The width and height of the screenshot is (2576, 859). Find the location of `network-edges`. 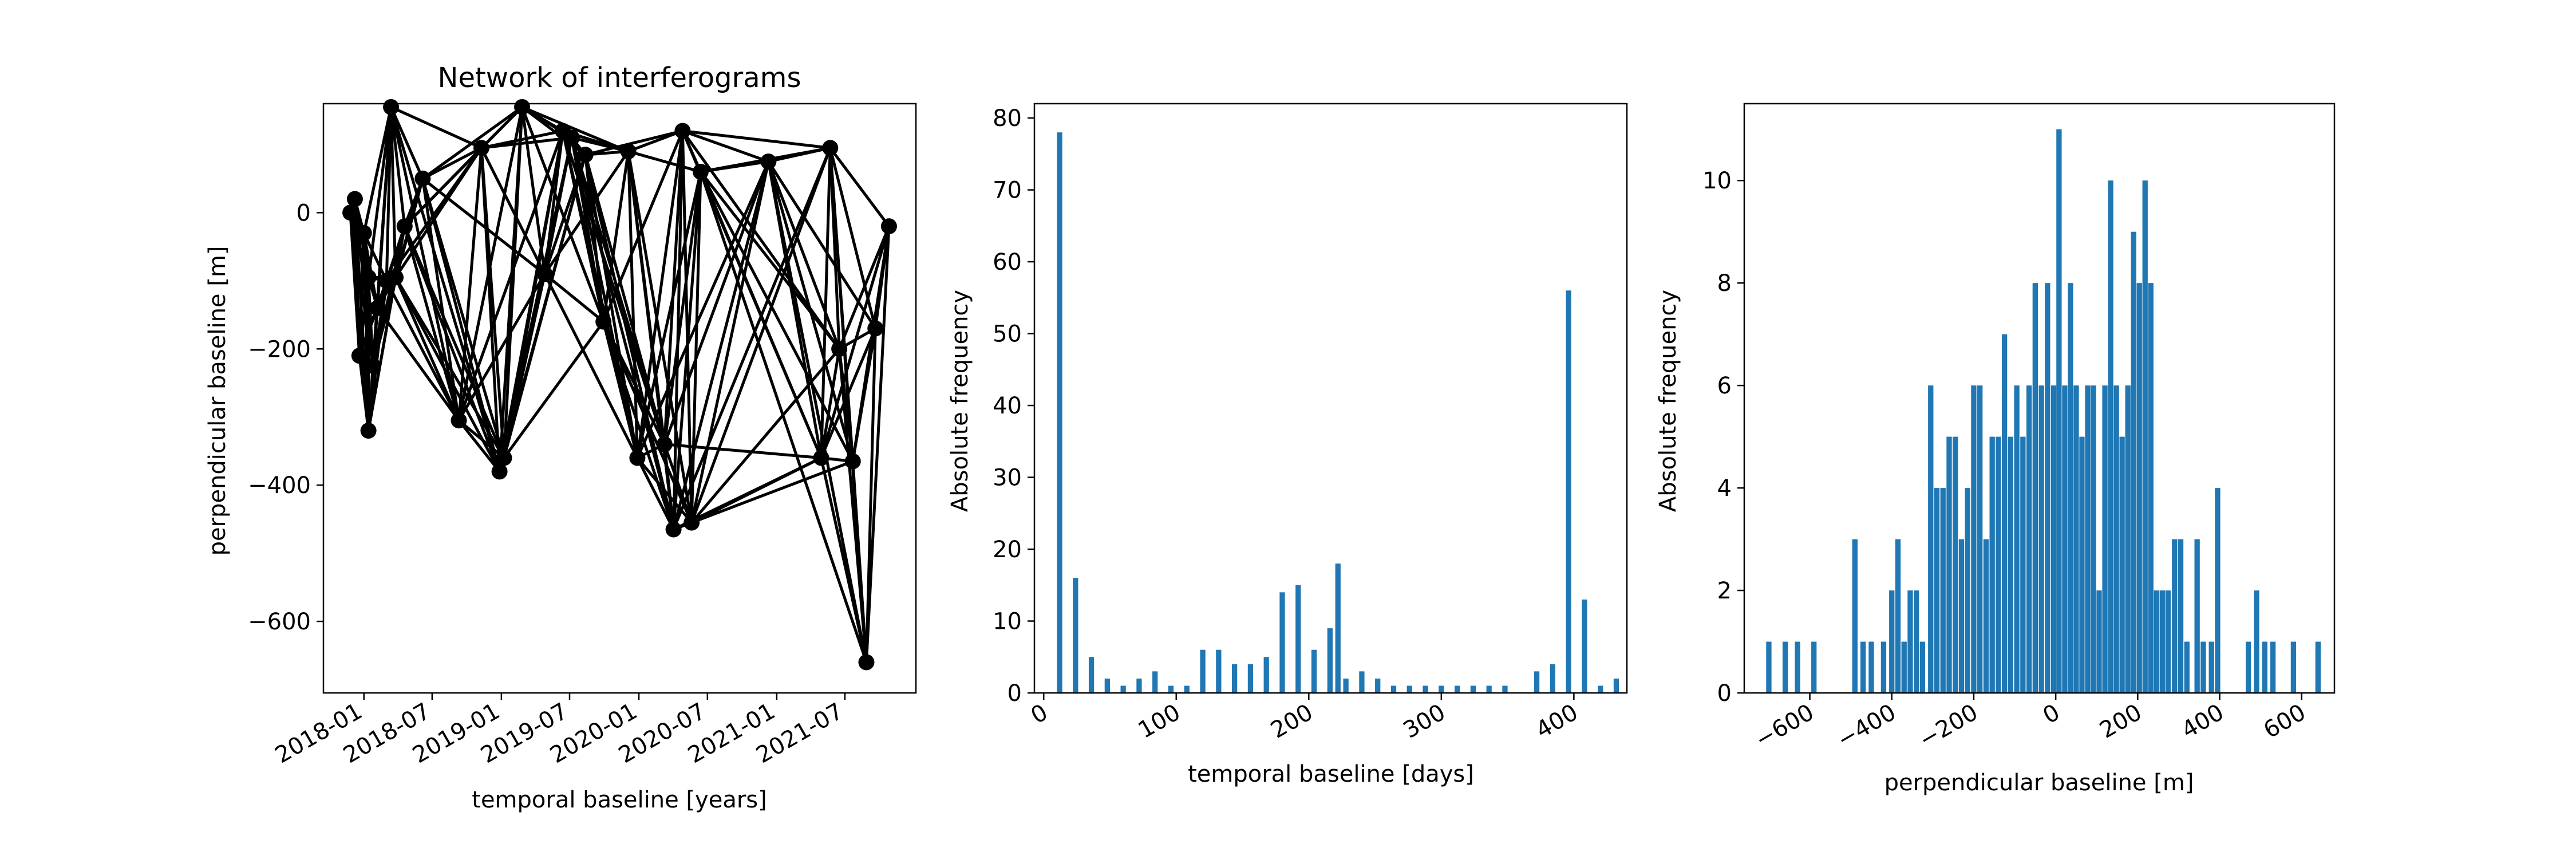

network-edges is located at coordinates (620, 384).